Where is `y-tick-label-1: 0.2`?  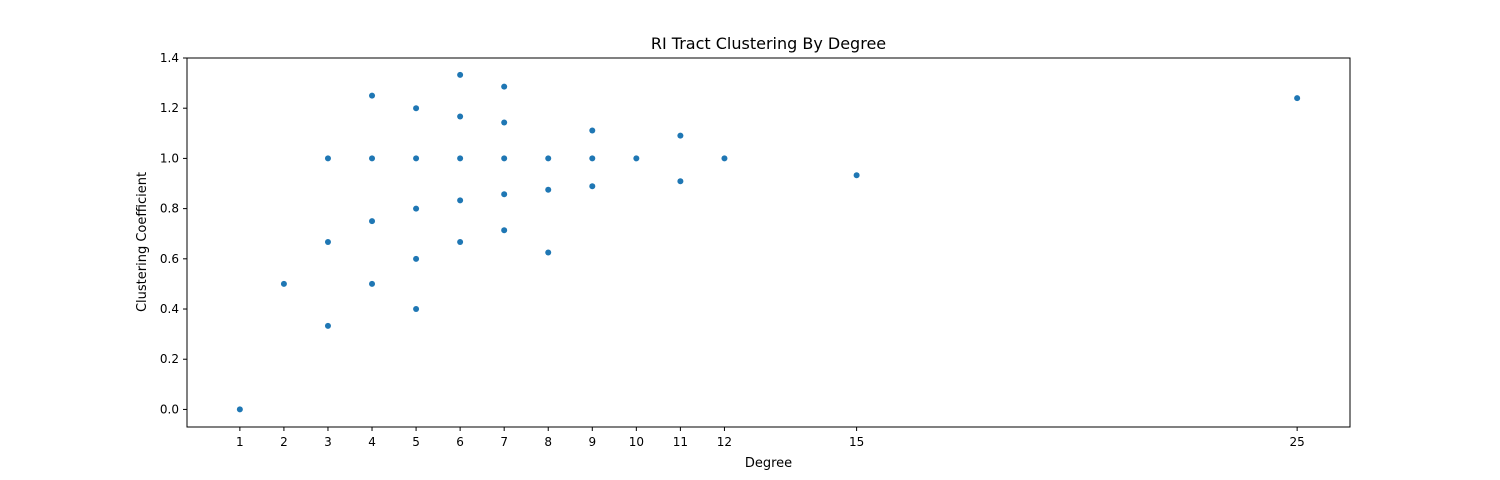
y-tick-label-1: 0.2 is located at coordinates (169, 359).